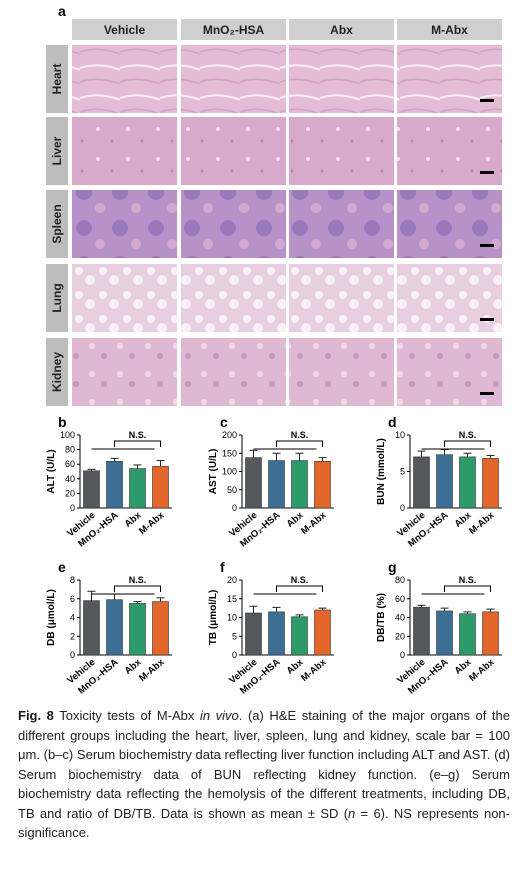  I want to click on row-label: Liver, so click(57, 150).